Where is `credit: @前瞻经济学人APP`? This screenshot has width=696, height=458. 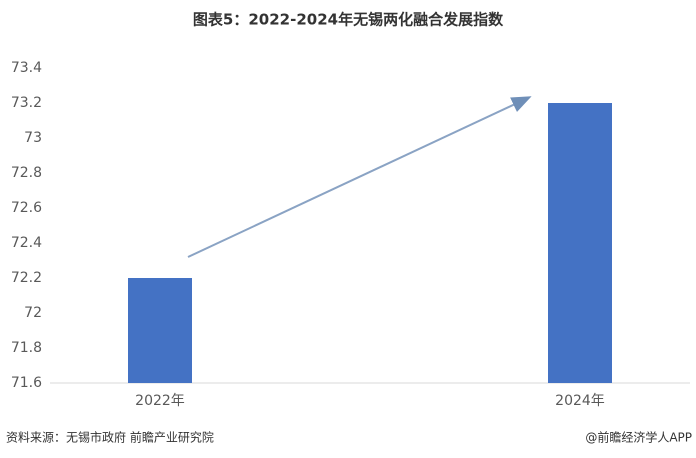 credit: @前瞻经济学人APP is located at coordinates (638, 437).